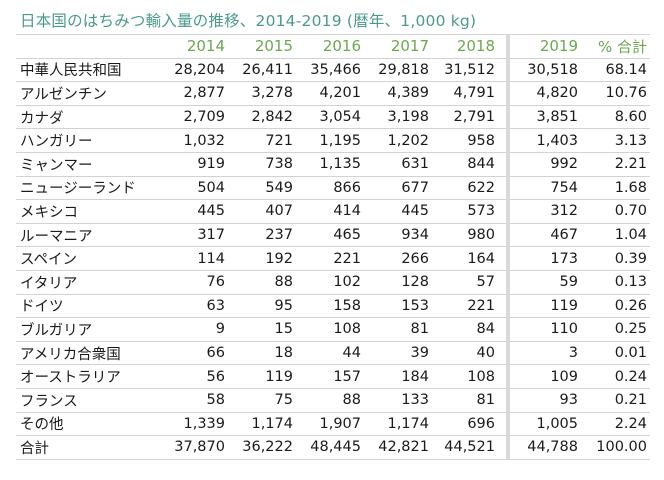 The height and width of the screenshot is (480, 664). I want to click on country-cell: ハンガリー, so click(88, 140).